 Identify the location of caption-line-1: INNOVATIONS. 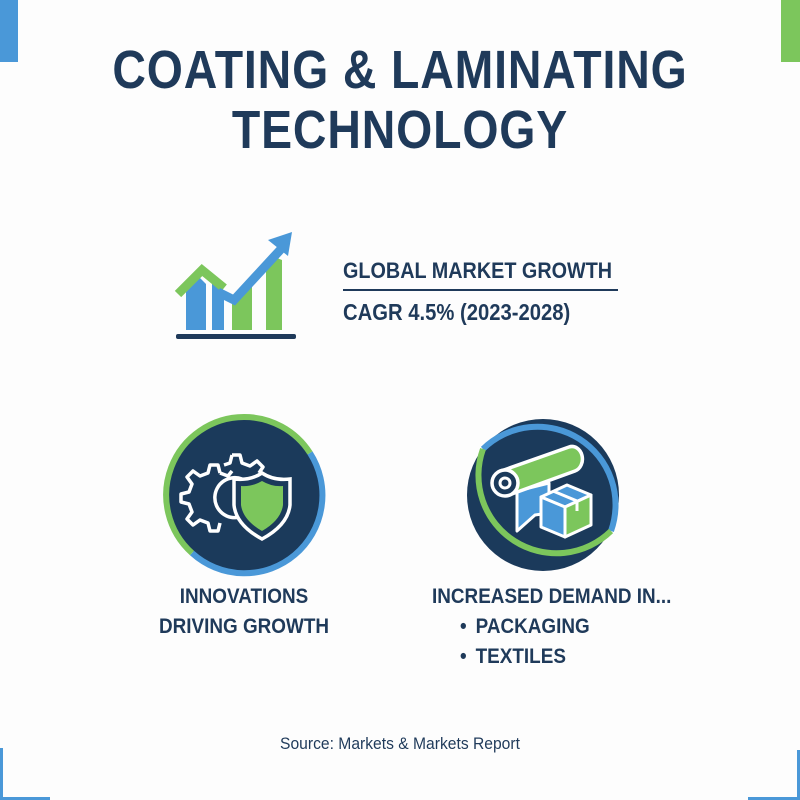
(244, 596).